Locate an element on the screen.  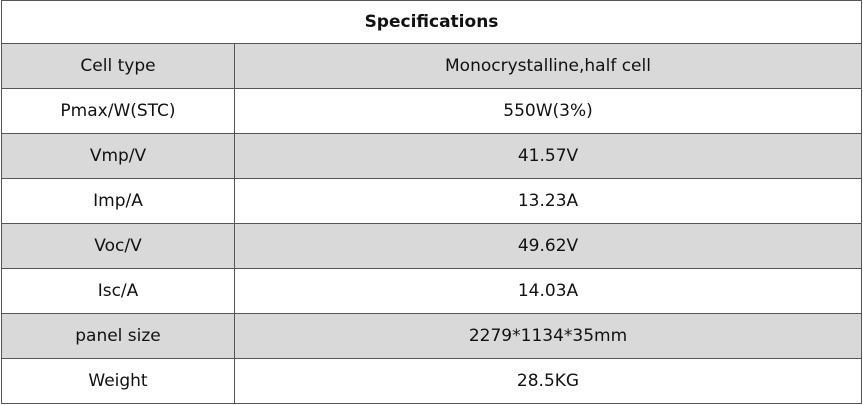
spec-row: Cell type Monocrystalline,half cell is located at coordinates (431, 66).